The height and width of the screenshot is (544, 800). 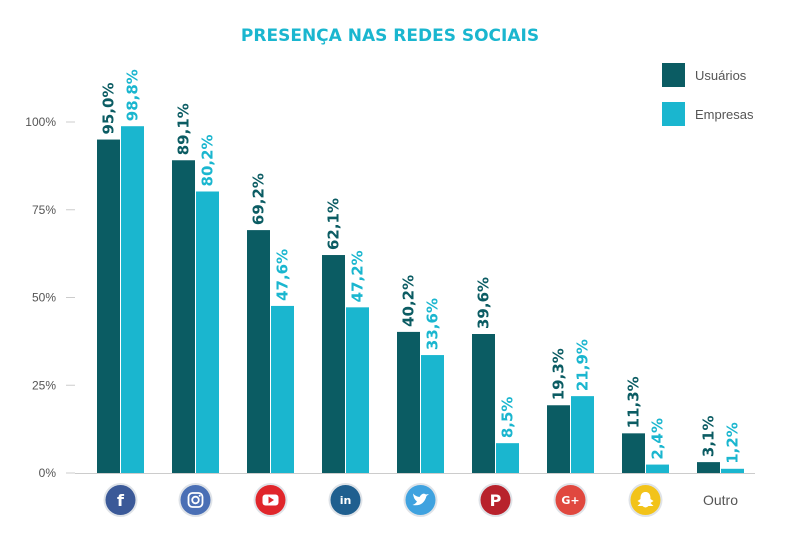 I want to click on bar-usu-rios-twitter, so click(x=408, y=402).